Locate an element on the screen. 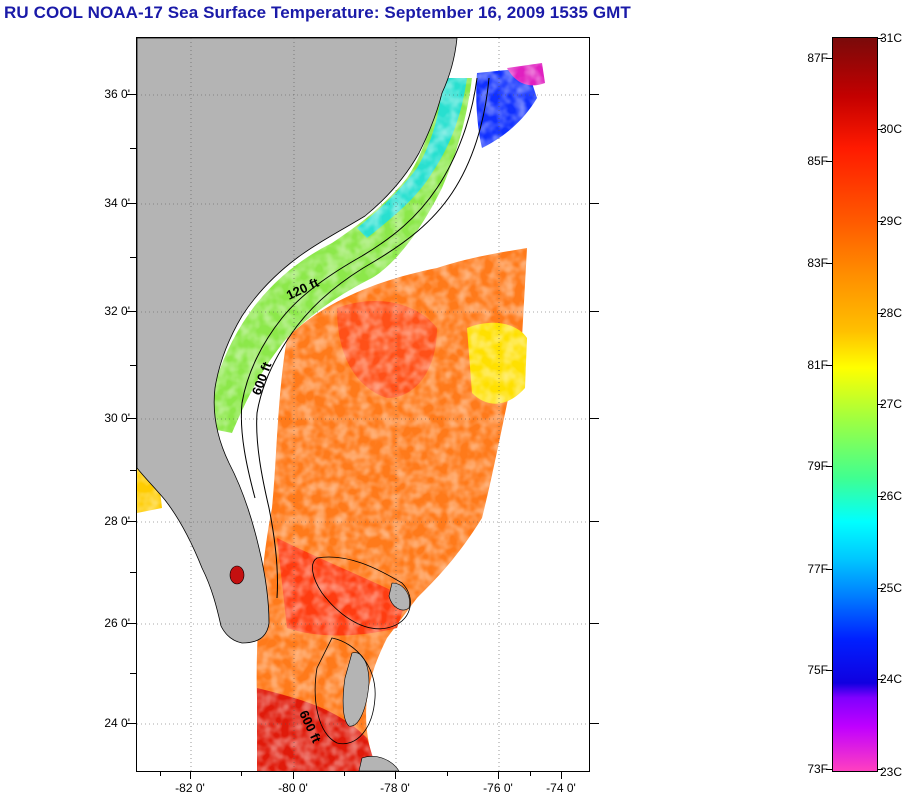 This screenshot has height=801, width=913. lat-label: 30 0' is located at coordinates (117, 418).